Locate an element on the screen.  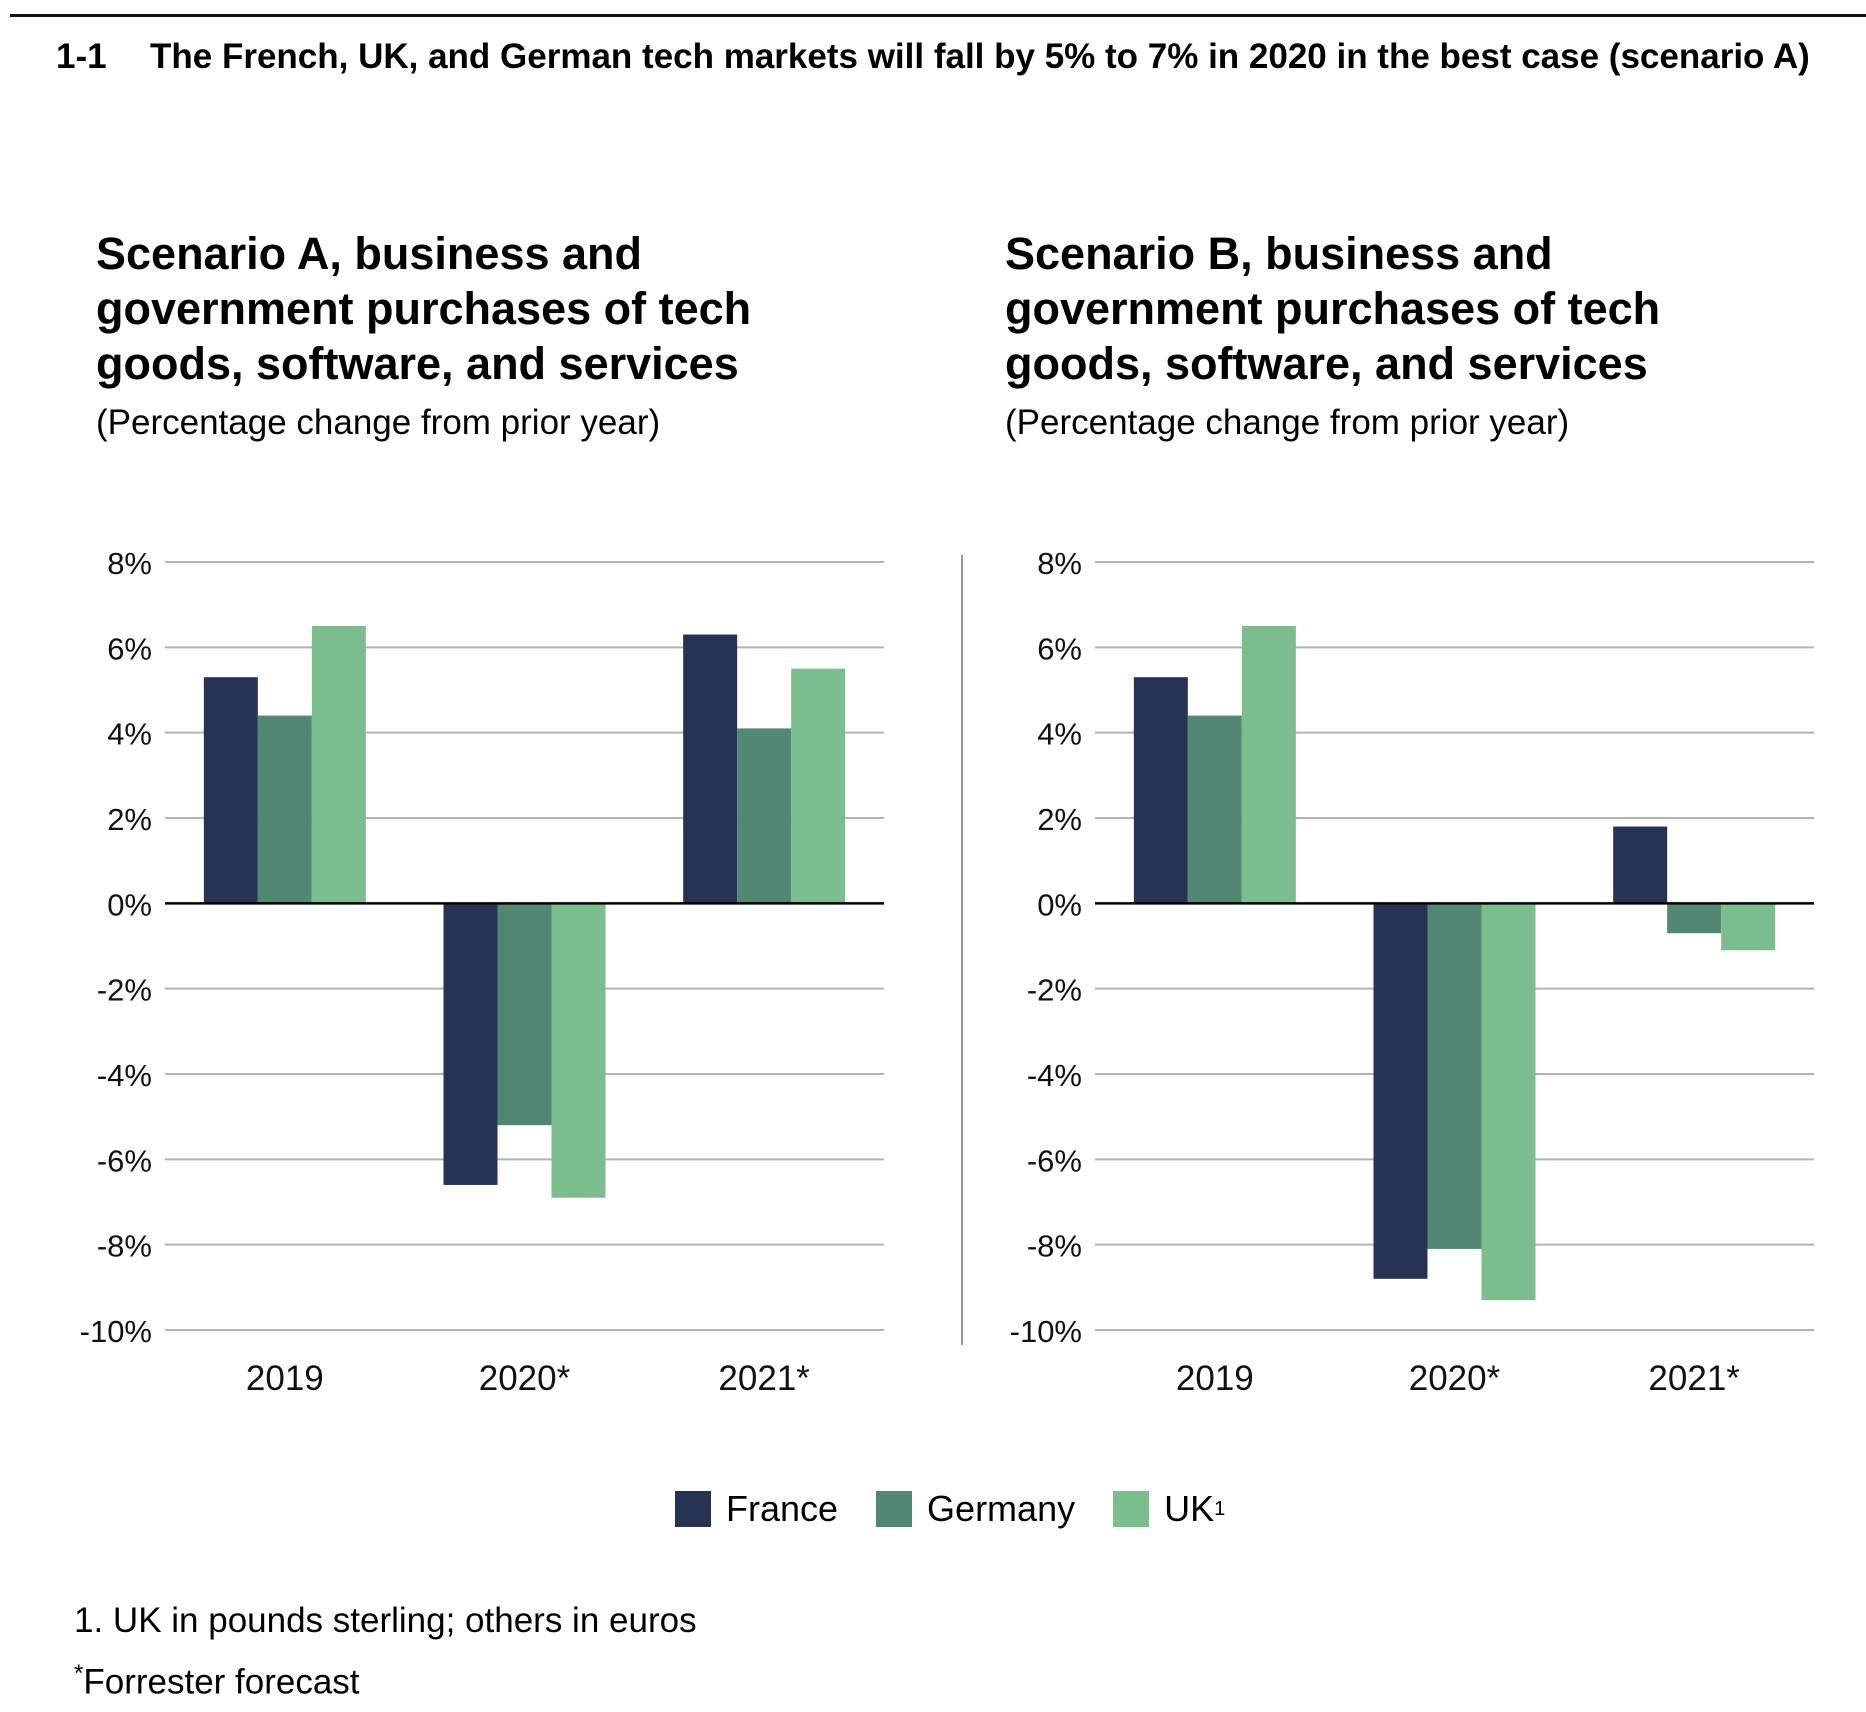
legend: France Germany UK 1 is located at coordinates (969, 1509).